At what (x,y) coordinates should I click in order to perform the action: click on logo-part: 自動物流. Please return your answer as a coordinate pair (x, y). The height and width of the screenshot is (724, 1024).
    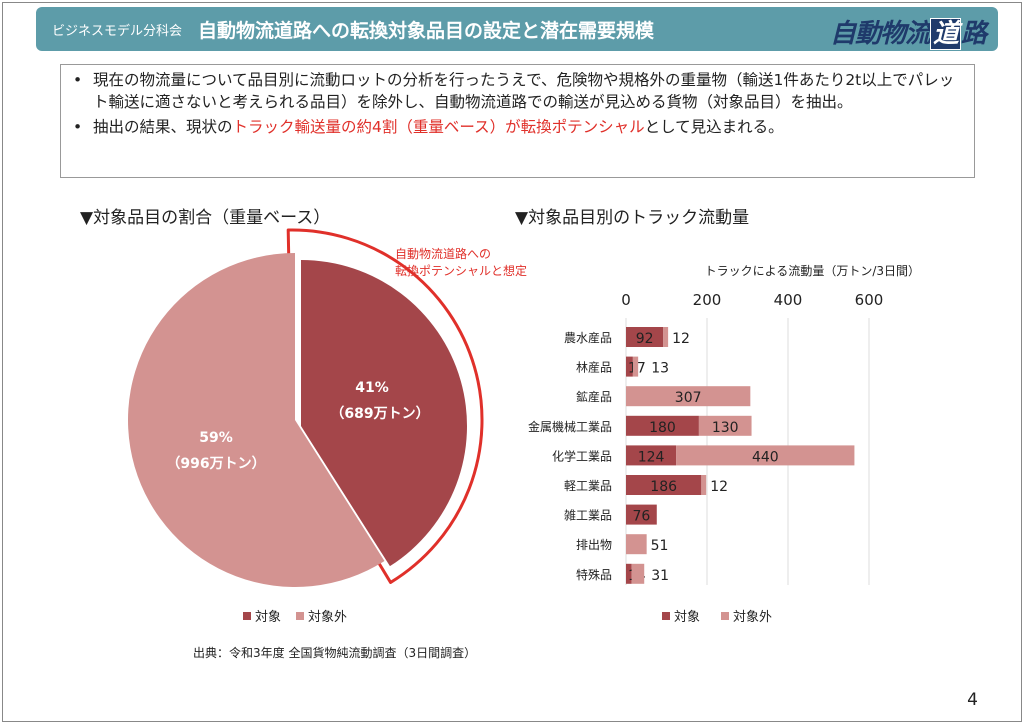
    Looking at the image, I should click on (880, 34).